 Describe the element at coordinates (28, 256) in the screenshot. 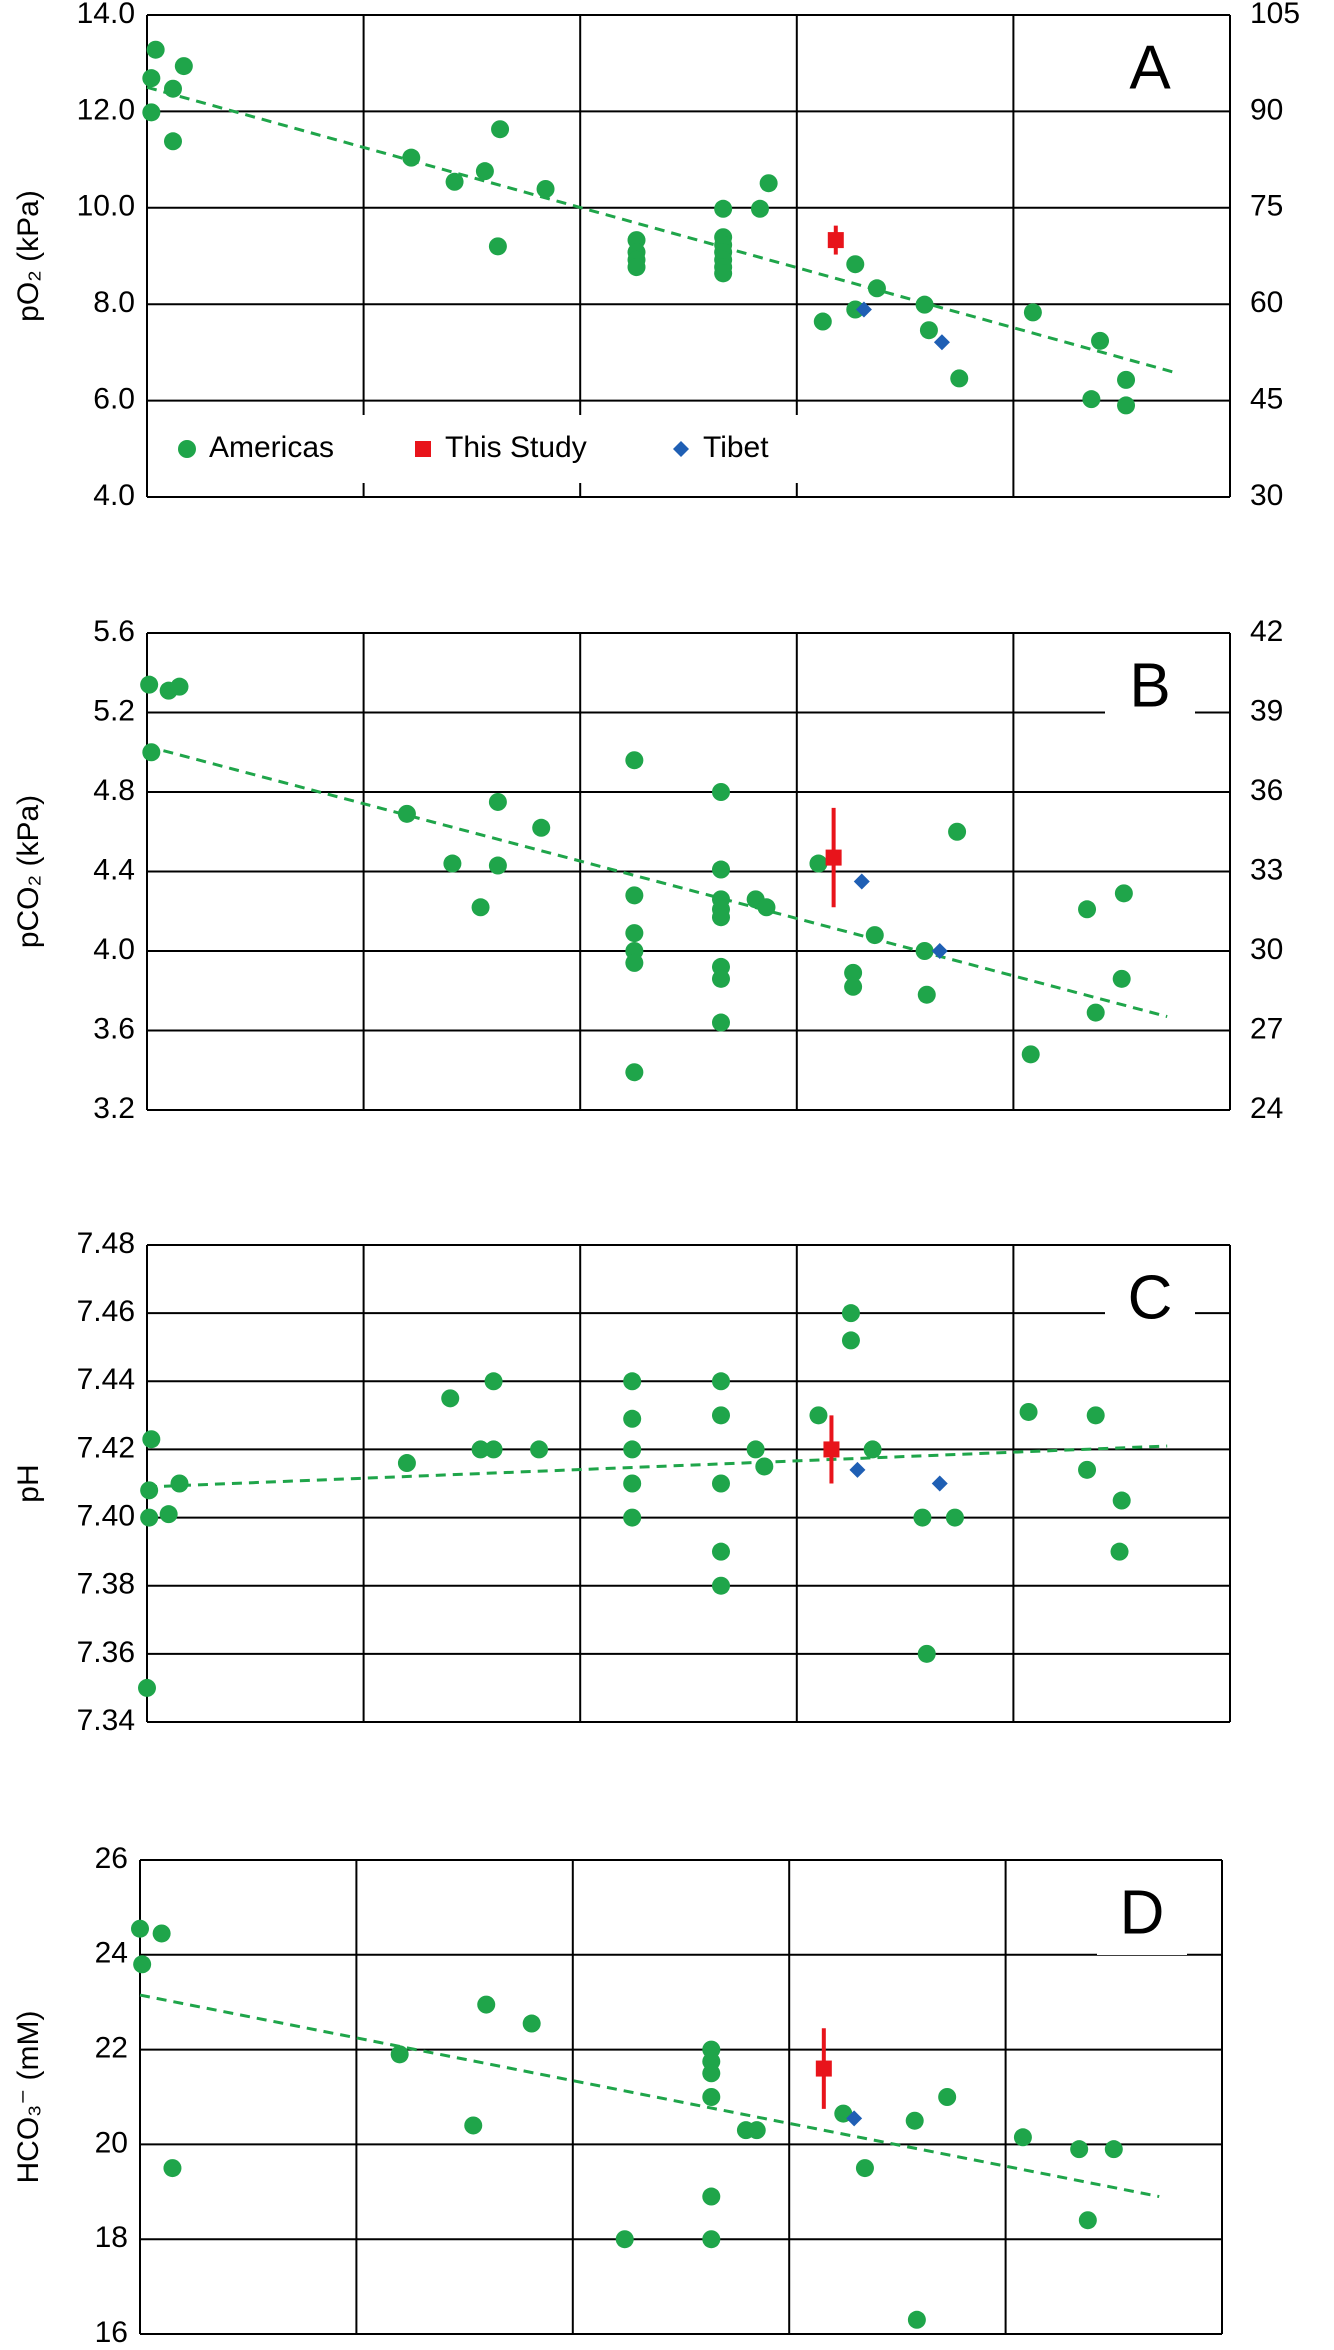

I see `y-axis-label: pO₂ (kPa)` at that location.